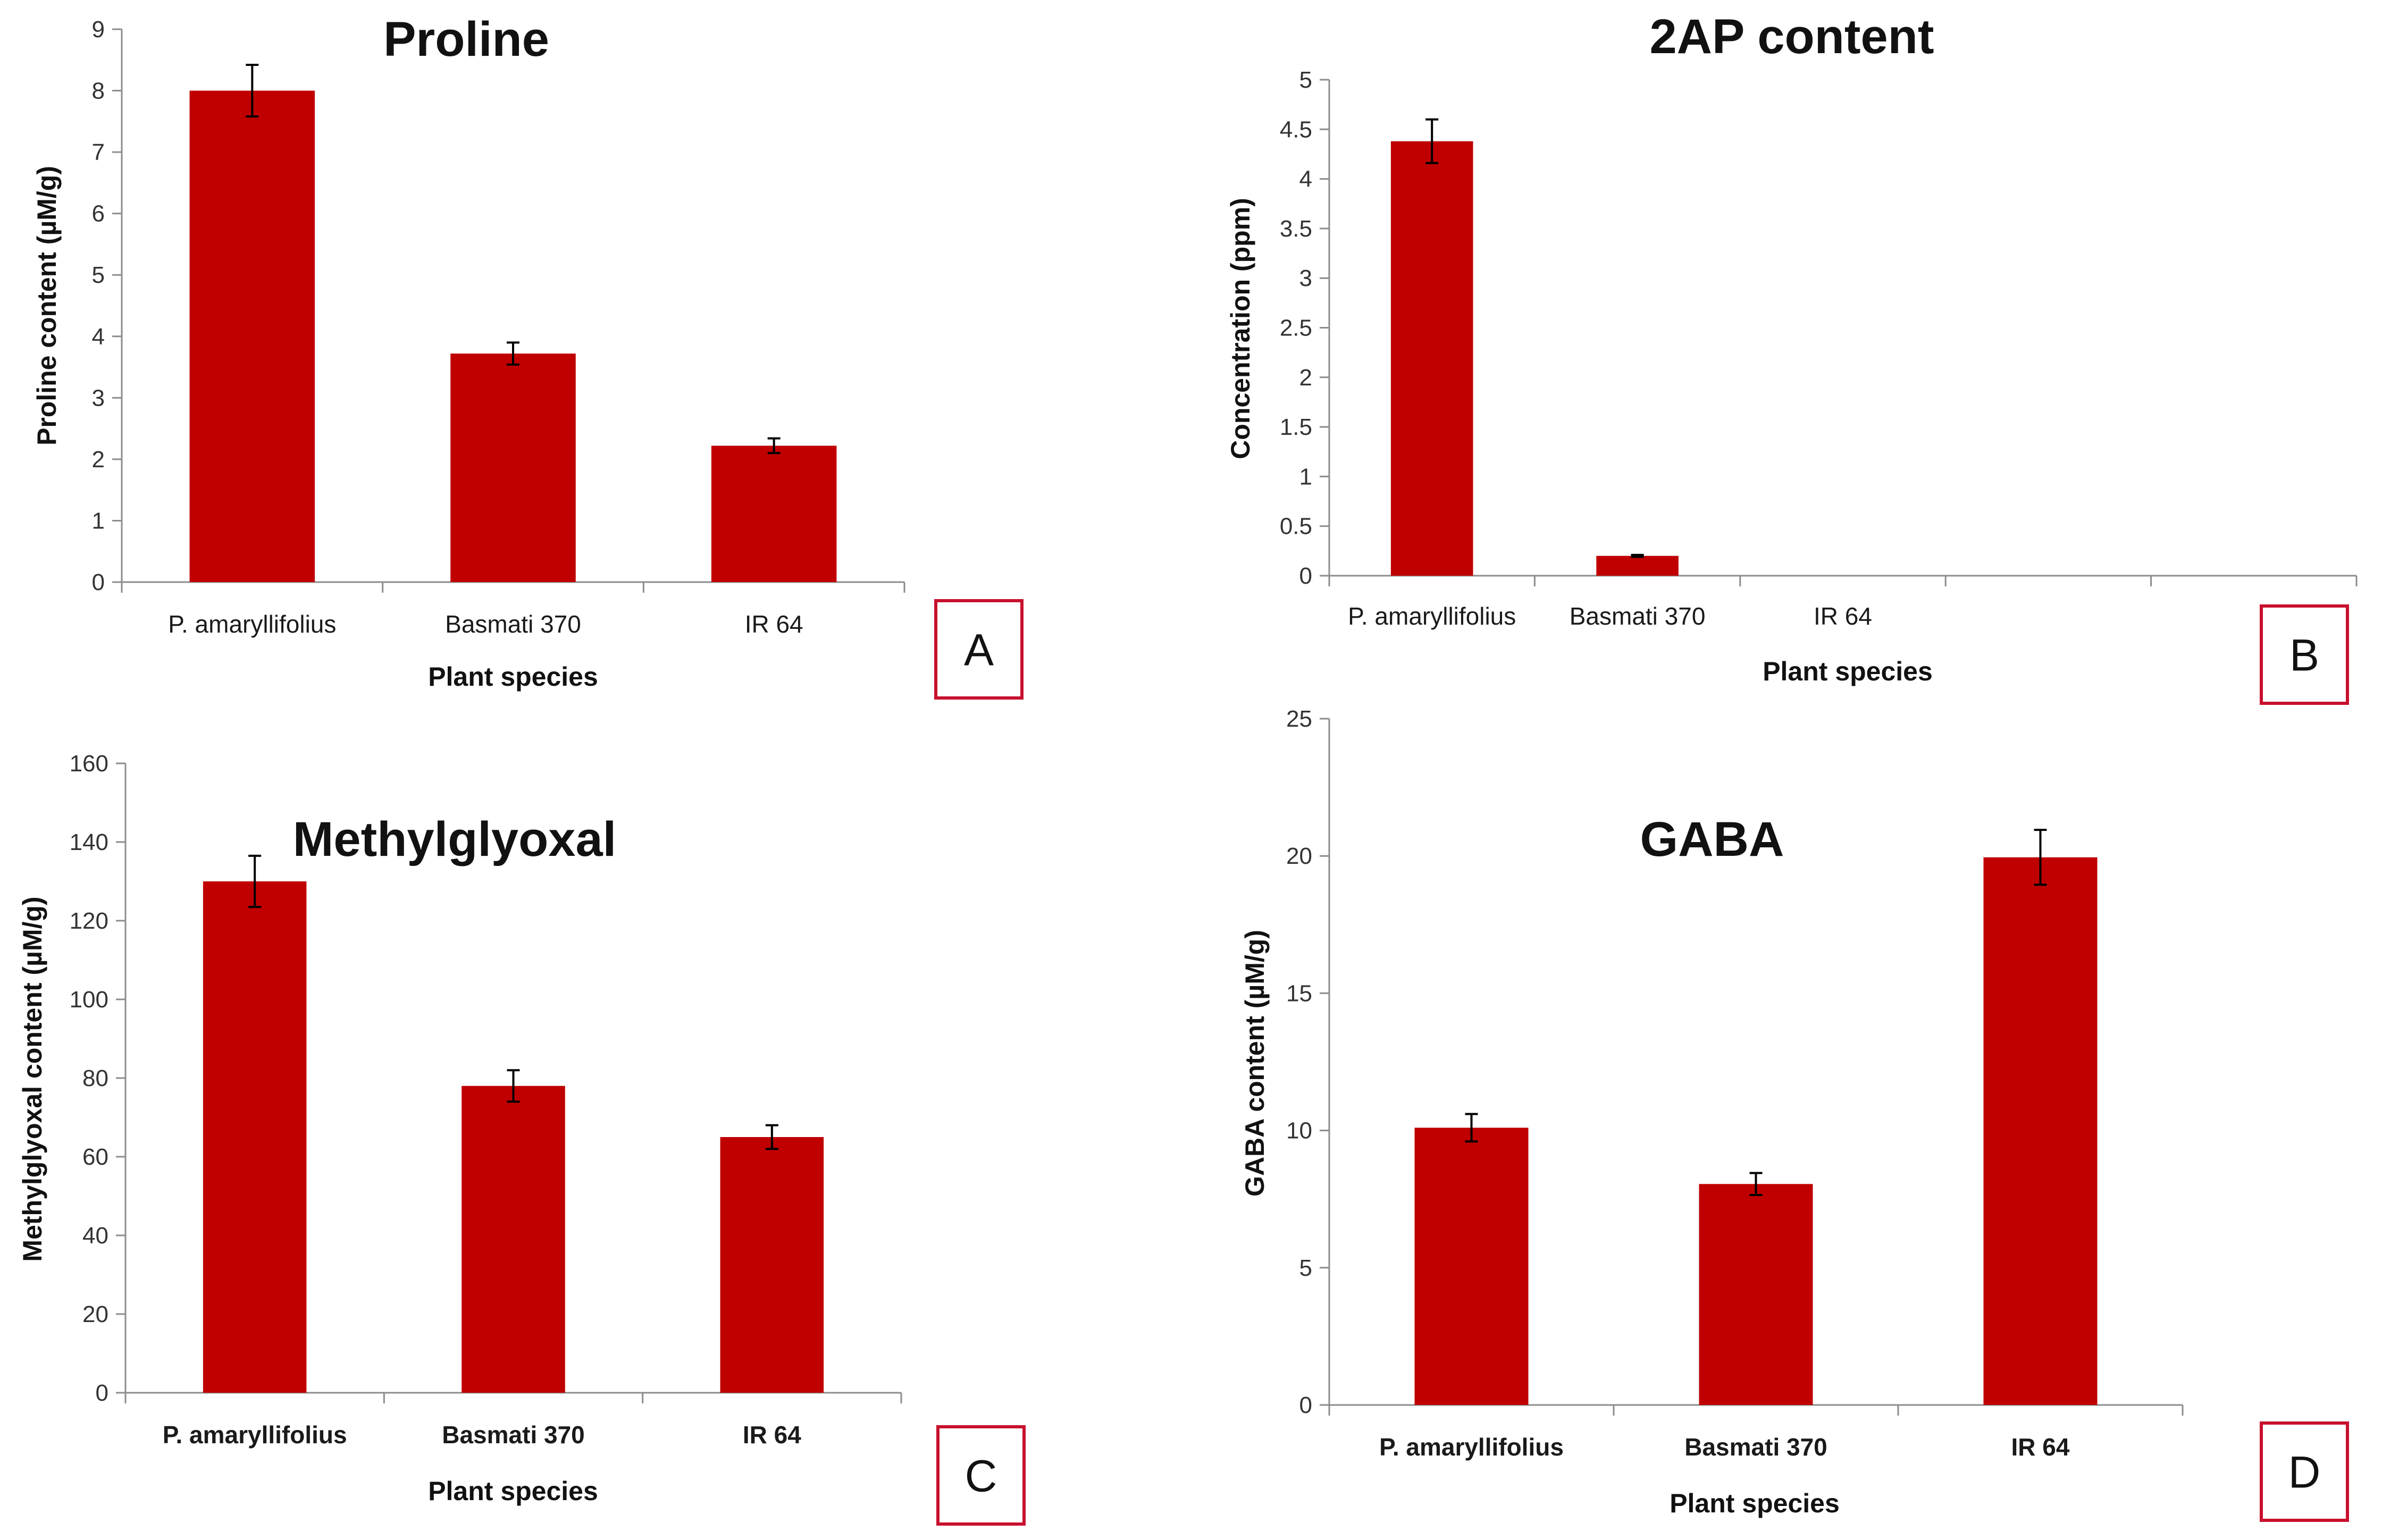 The image size is (2382, 1540). What do you see at coordinates (1296, 427) in the screenshot?
I see `y-tick-label: 1.5` at bounding box center [1296, 427].